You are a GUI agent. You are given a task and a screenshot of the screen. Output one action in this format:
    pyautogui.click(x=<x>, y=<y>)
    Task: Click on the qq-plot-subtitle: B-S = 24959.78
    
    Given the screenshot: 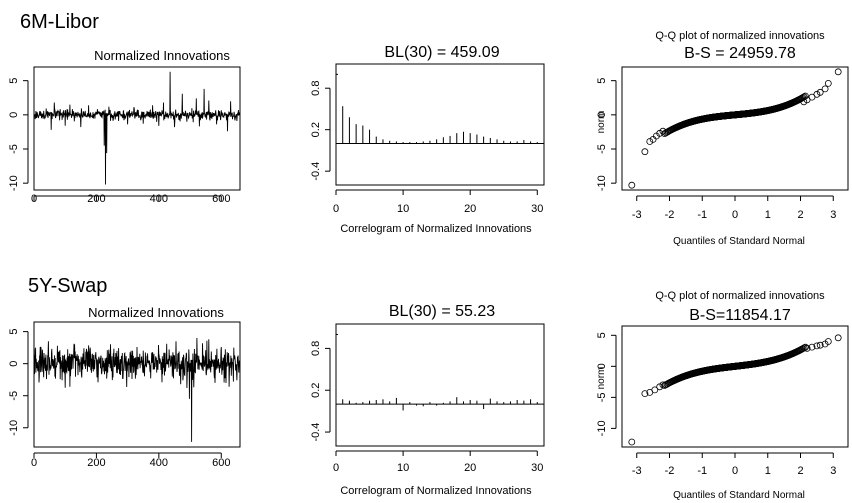 What is the action you would take?
    pyautogui.click(x=740, y=53)
    